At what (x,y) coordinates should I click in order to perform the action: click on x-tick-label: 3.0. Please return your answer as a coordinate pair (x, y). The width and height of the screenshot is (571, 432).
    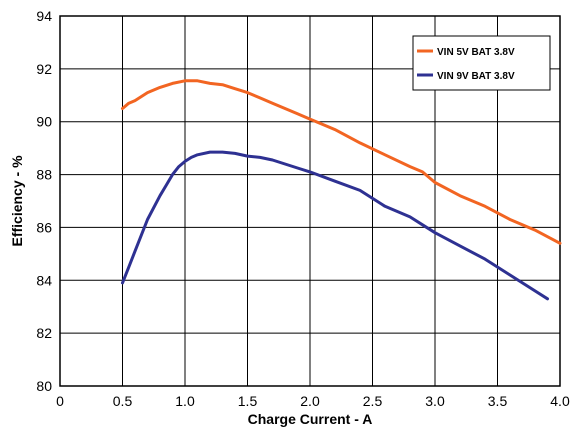
    Looking at the image, I should click on (435, 401).